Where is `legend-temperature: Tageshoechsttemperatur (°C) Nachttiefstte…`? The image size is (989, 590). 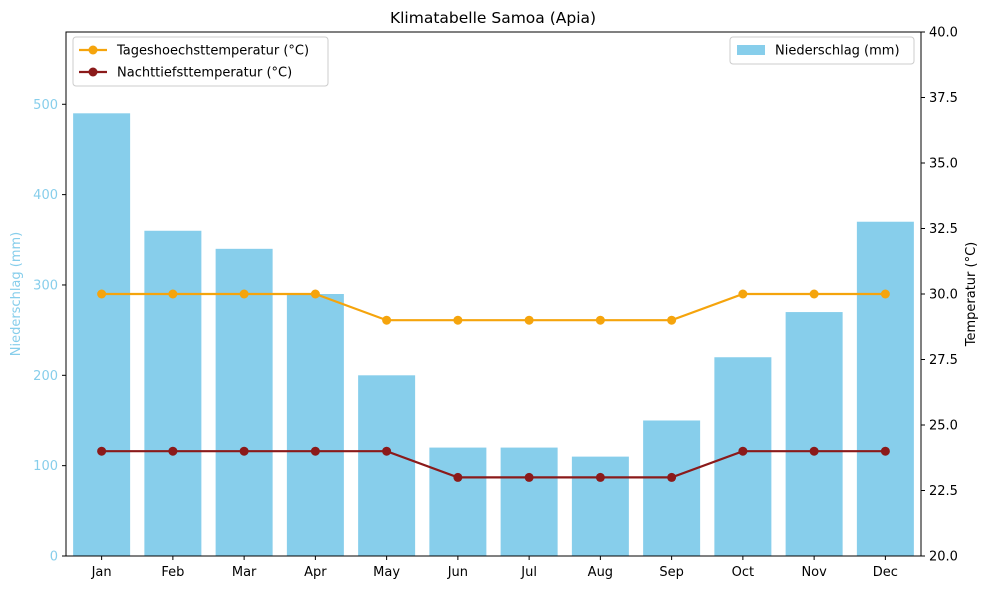
legend-temperature: Tageshoechsttemperatur (°C) Nachttiefstte… is located at coordinates (200, 61).